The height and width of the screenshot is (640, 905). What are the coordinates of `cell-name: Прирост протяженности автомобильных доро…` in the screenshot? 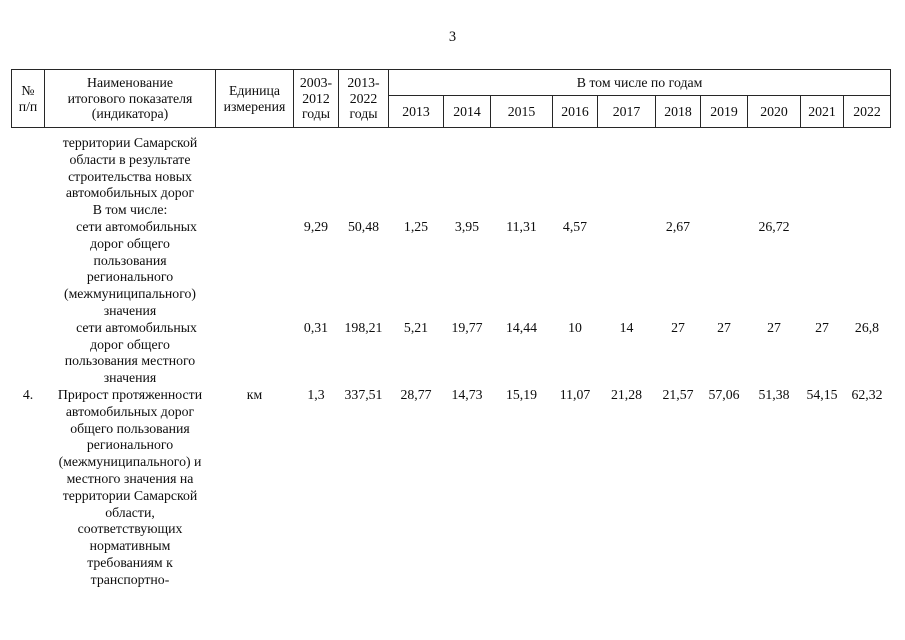 It's located at (130, 486).